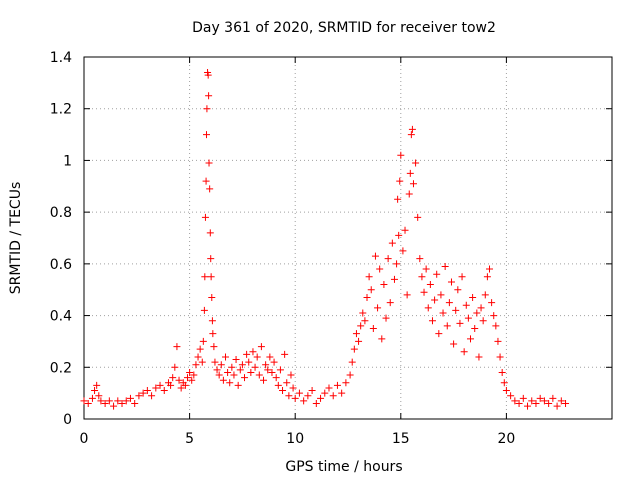  Describe the element at coordinates (16, 238) in the screenshot. I see `y-axis-label: SRMTID / TECUs` at that location.